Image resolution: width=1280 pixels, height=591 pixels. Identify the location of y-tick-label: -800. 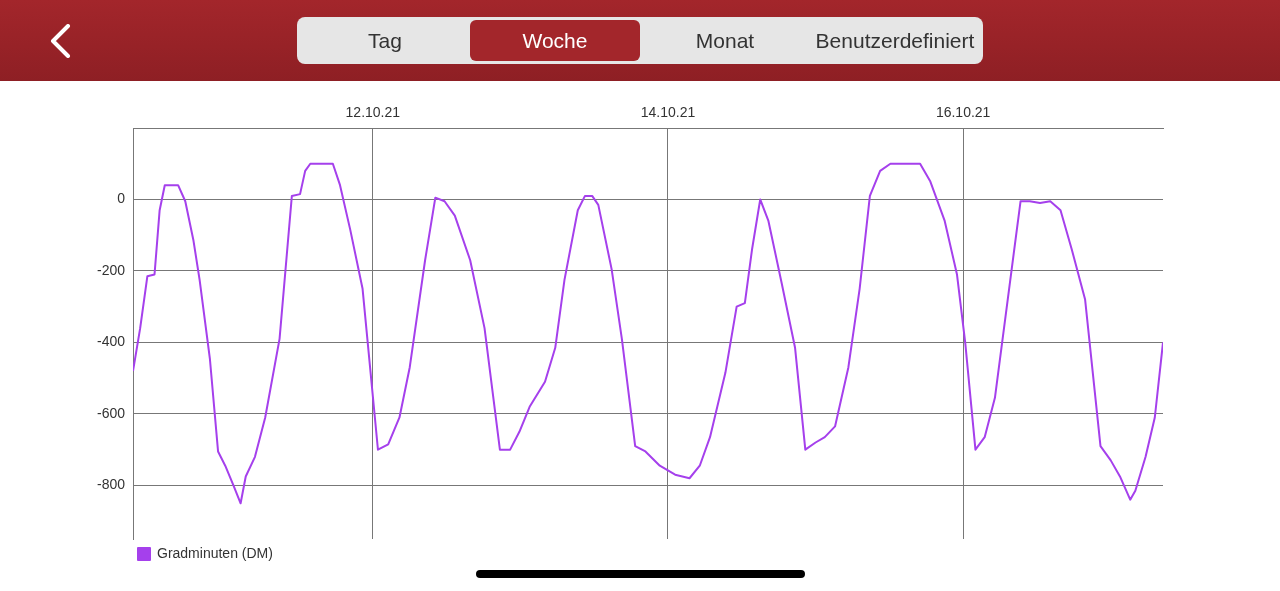
(111, 484).